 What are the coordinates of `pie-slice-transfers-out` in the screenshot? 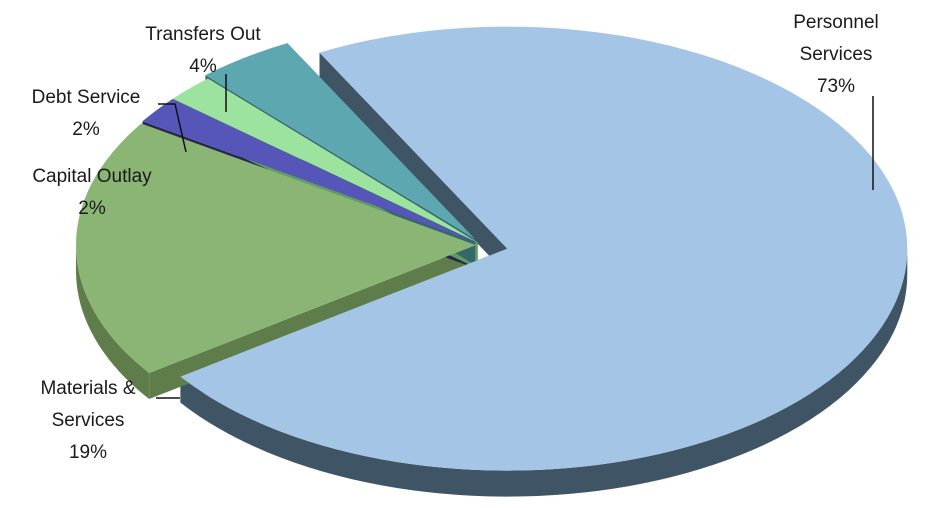 It's located at (340, 141).